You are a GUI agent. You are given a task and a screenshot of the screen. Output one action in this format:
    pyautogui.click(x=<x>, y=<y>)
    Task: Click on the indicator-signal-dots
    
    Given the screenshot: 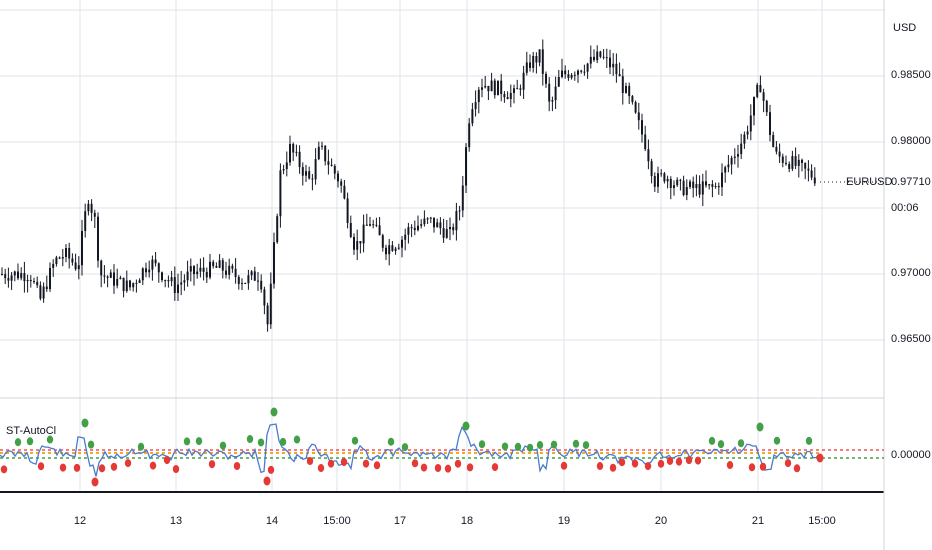 What is the action you would take?
    pyautogui.click(x=412, y=447)
    